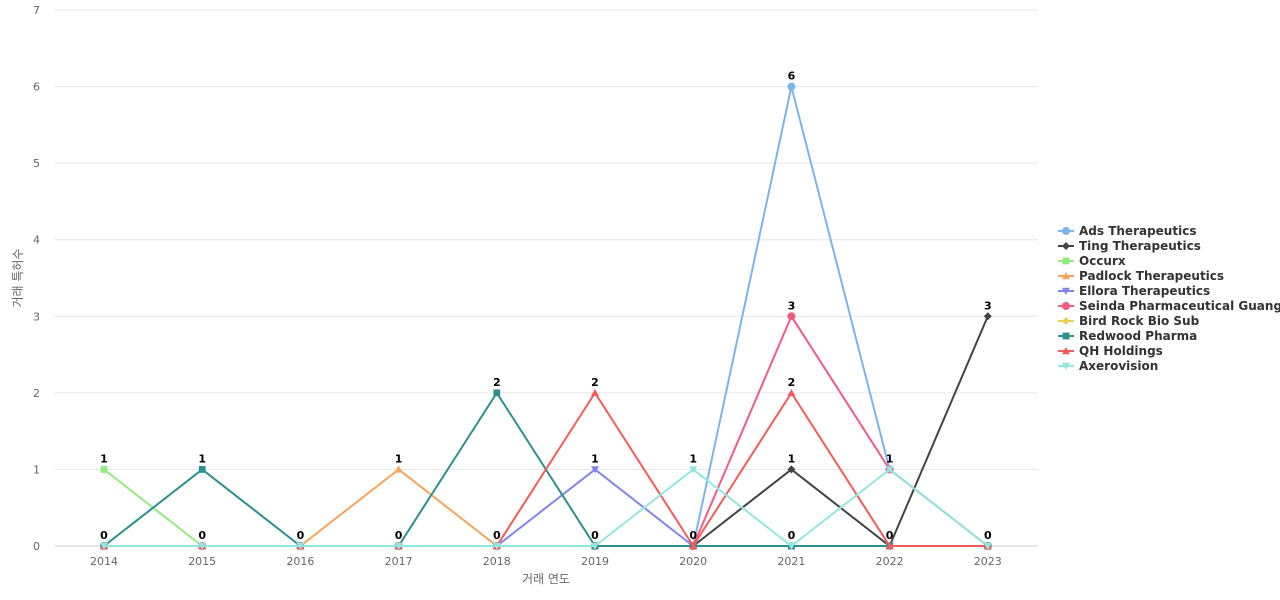 The image size is (1280, 600). I want to click on x-axis-title: 거래 연도, so click(546, 579).